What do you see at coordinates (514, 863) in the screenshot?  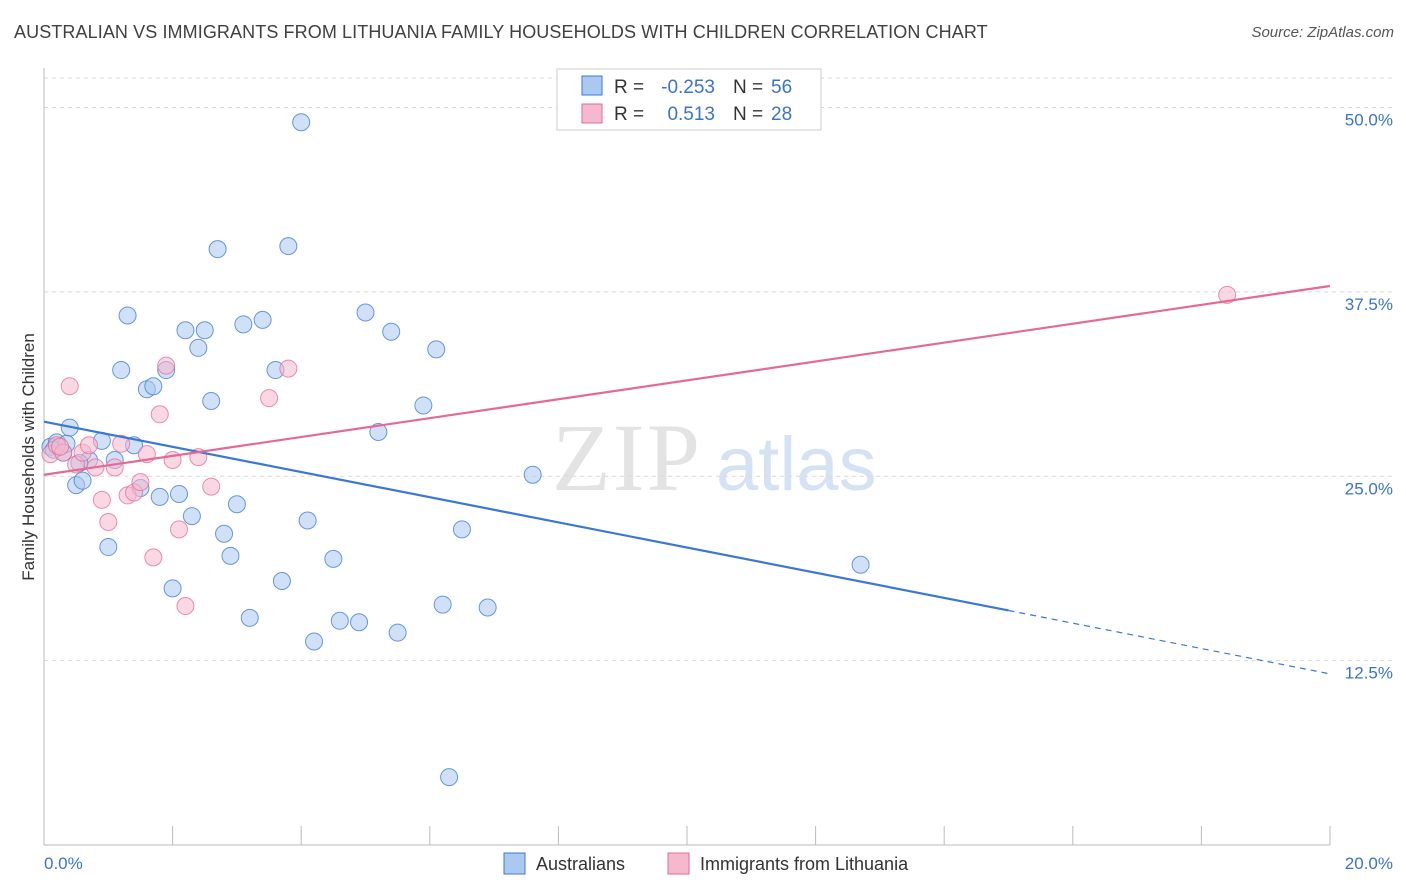 I see `bottom-legend-swatch-blue` at bounding box center [514, 863].